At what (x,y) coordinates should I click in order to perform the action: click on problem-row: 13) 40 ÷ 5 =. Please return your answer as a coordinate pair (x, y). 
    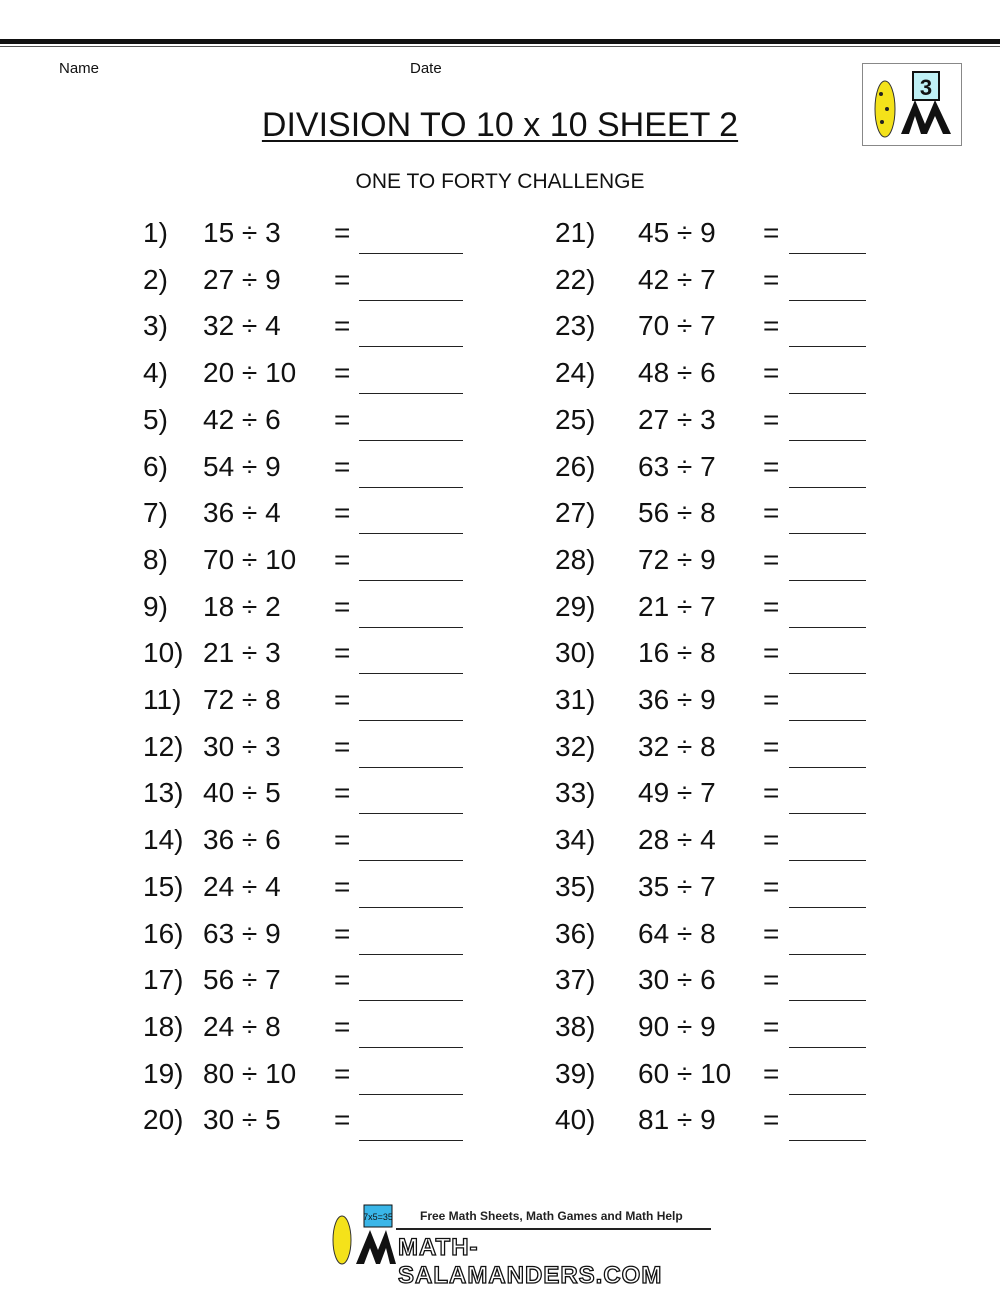
    Looking at the image, I should click on (500, 797).